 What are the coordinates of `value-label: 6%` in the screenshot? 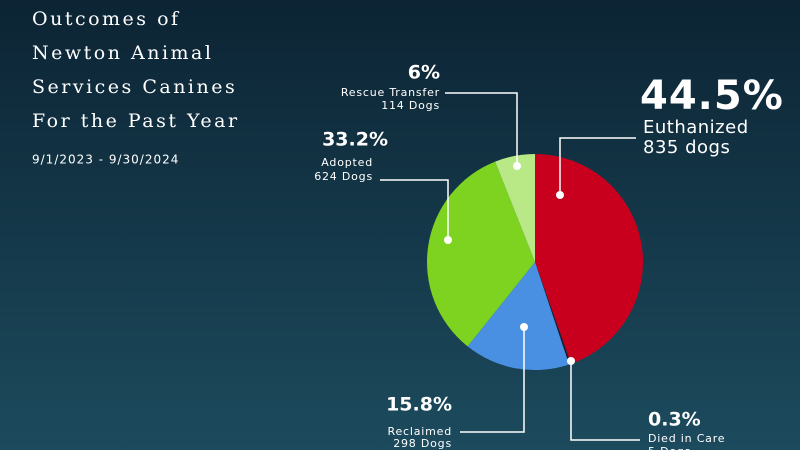 It's located at (424, 73).